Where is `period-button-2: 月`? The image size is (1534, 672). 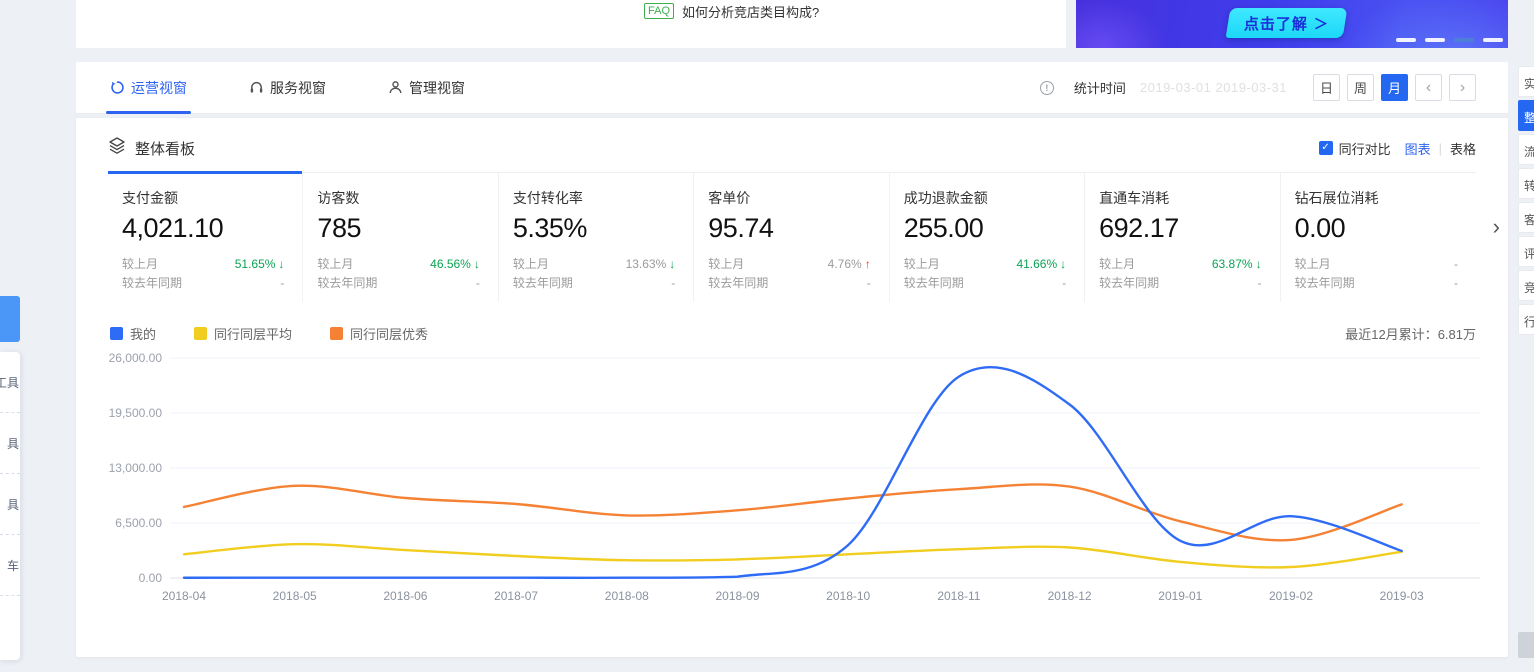
period-button-2: 月 is located at coordinates (1394, 87).